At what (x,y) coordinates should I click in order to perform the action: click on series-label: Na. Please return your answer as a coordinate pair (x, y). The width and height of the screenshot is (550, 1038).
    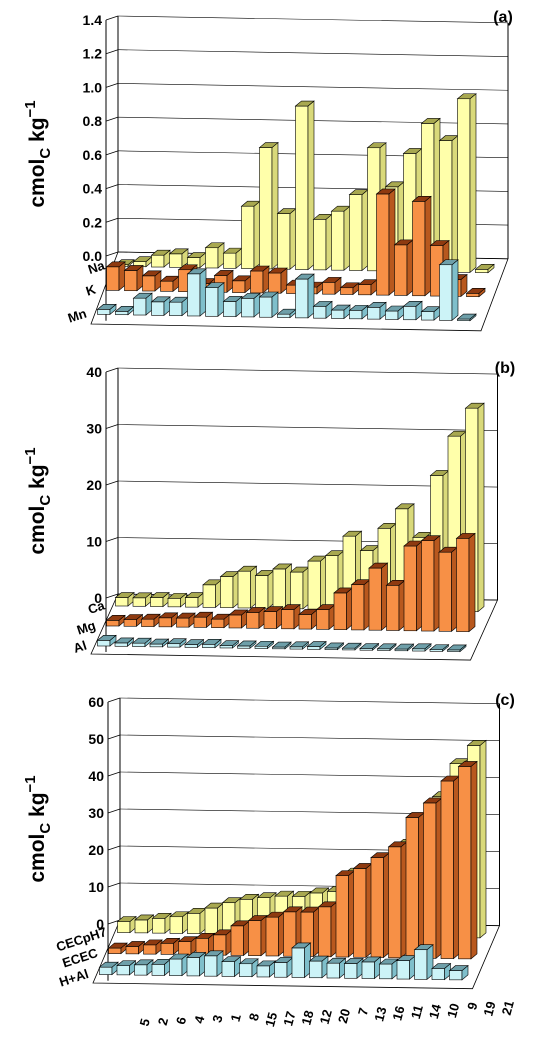
    Looking at the image, I should click on (96, 267).